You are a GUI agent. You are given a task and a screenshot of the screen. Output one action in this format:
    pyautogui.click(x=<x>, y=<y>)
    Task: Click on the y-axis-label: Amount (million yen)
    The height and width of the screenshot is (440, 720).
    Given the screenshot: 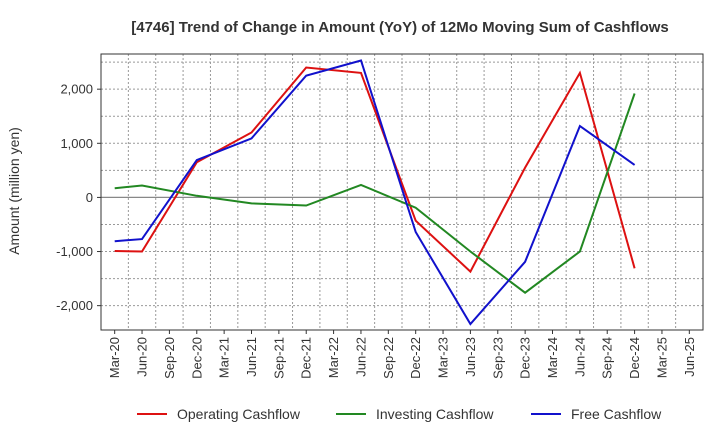 What is the action you would take?
    pyautogui.click(x=14, y=191)
    